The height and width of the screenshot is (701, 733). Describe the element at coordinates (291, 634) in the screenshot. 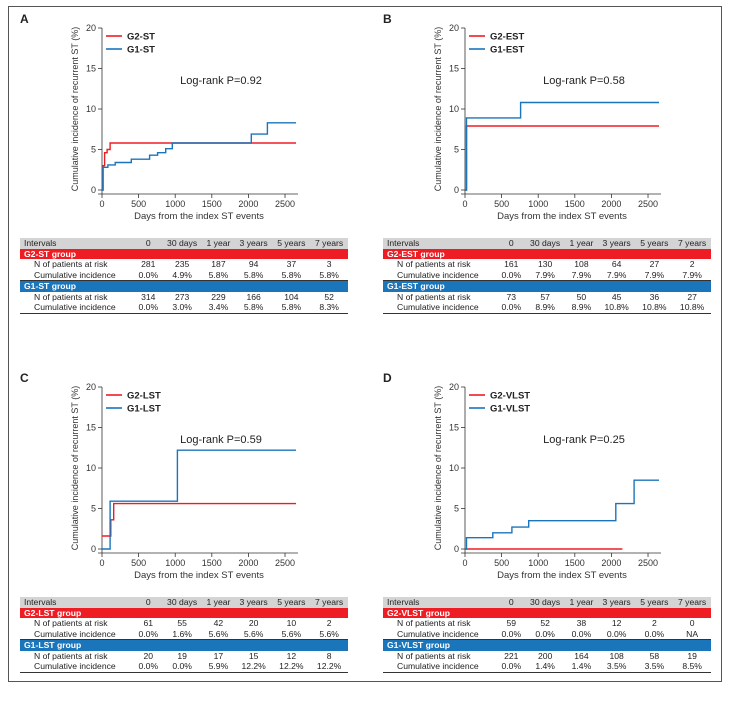

I see `table-cell: 5.6%` at that location.